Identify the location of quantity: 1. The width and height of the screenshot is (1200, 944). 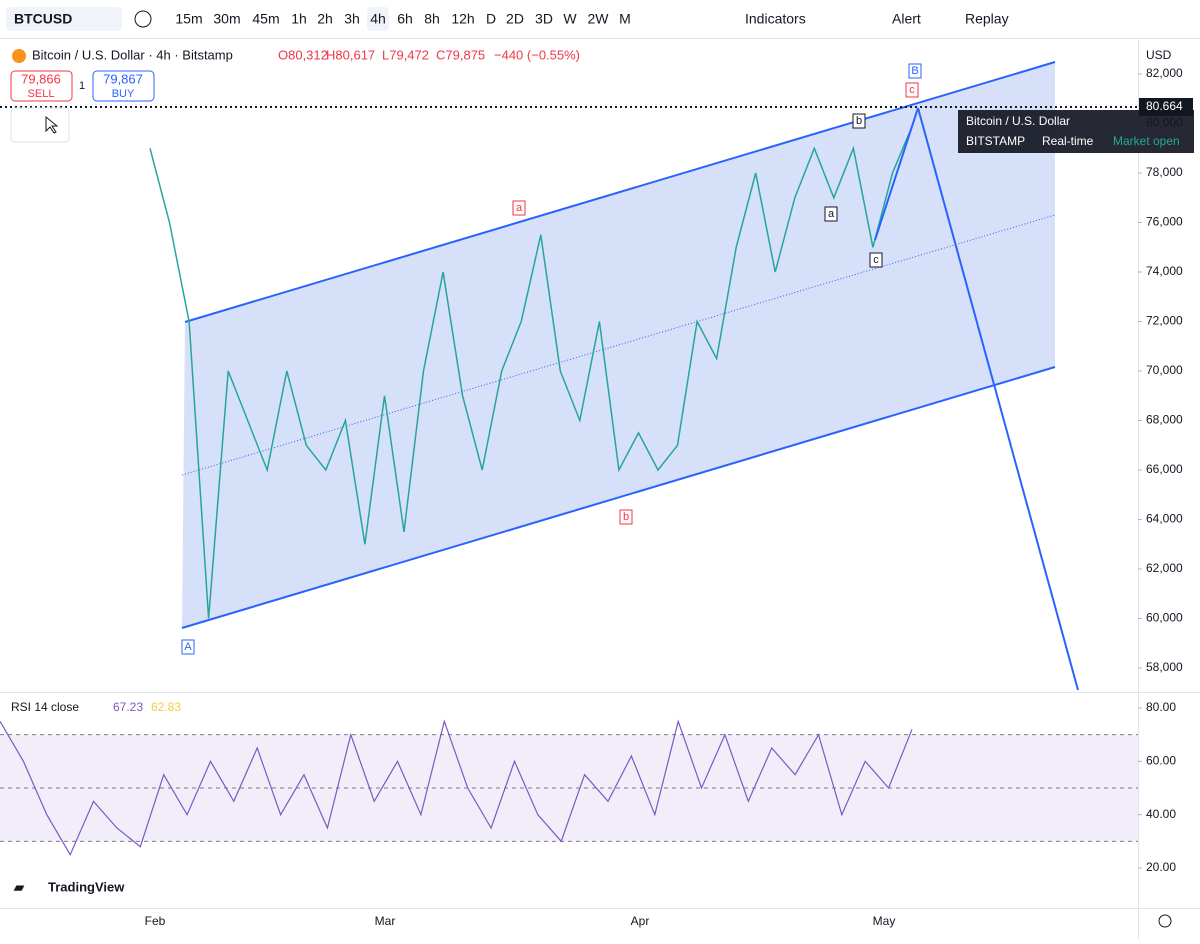
(82, 86).